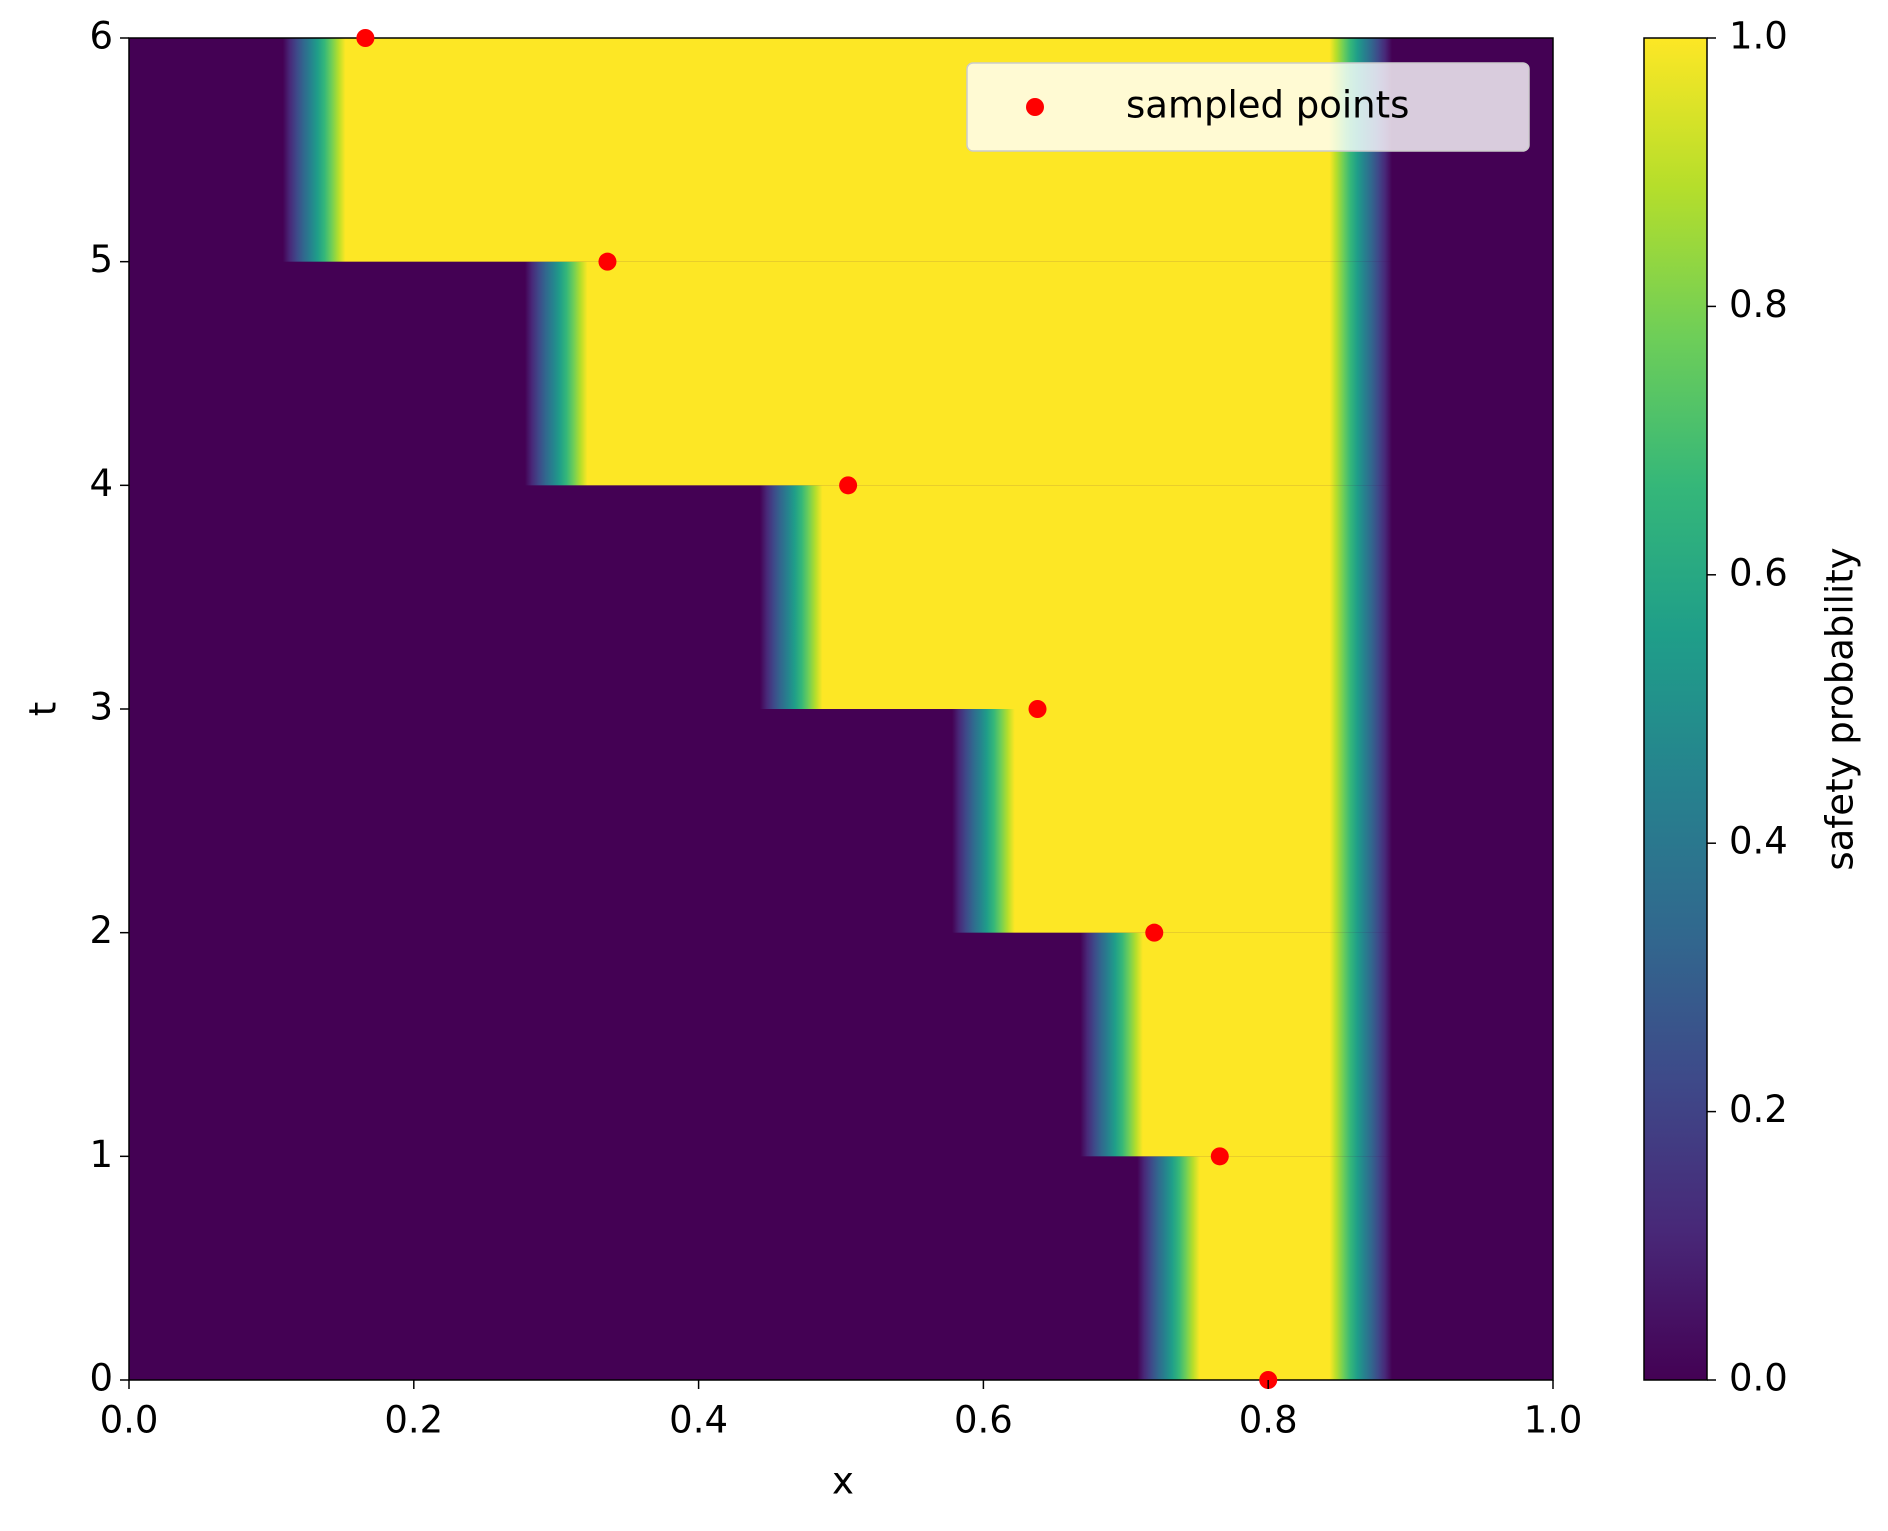 This screenshot has height=1531, width=1888. Describe the element at coordinates (1675, 709) in the screenshot. I see `colorbar` at that location.